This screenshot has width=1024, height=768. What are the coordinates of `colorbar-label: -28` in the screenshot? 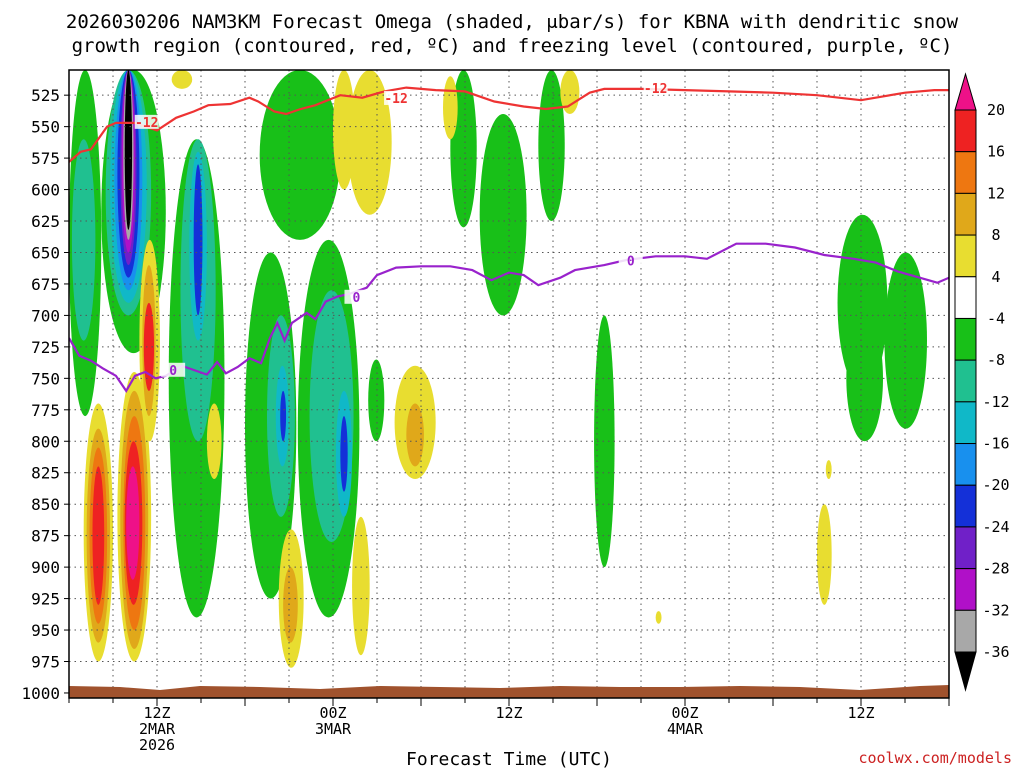 It's located at (995, 569).